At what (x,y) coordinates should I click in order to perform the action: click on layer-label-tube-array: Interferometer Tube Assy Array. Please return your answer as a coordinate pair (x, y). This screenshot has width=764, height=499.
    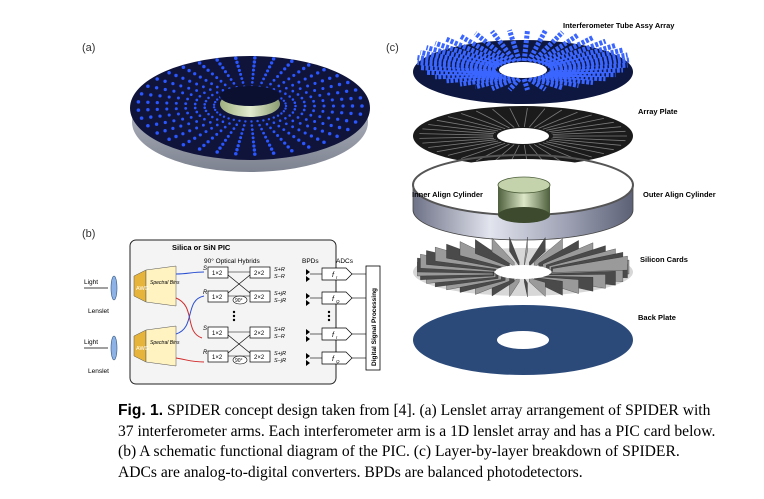
    Looking at the image, I should click on (619, 25).